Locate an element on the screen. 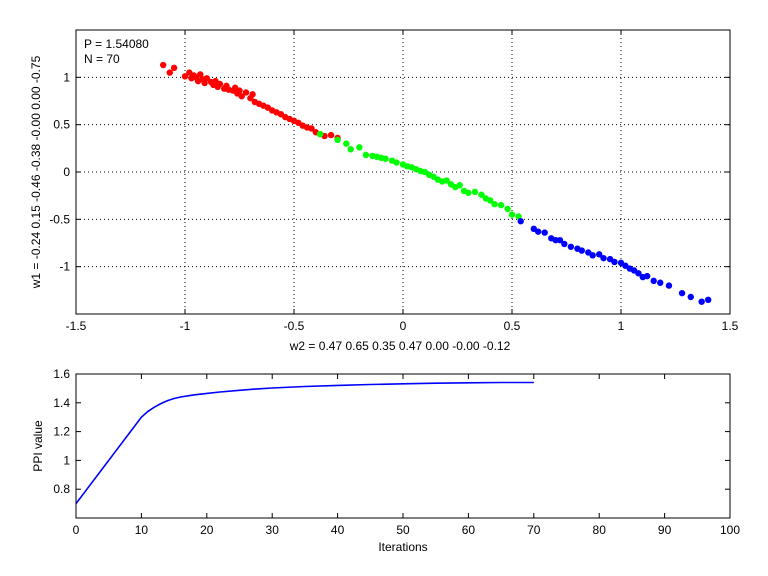  x-tick-label: 20 is located at coordinates (207, 530).